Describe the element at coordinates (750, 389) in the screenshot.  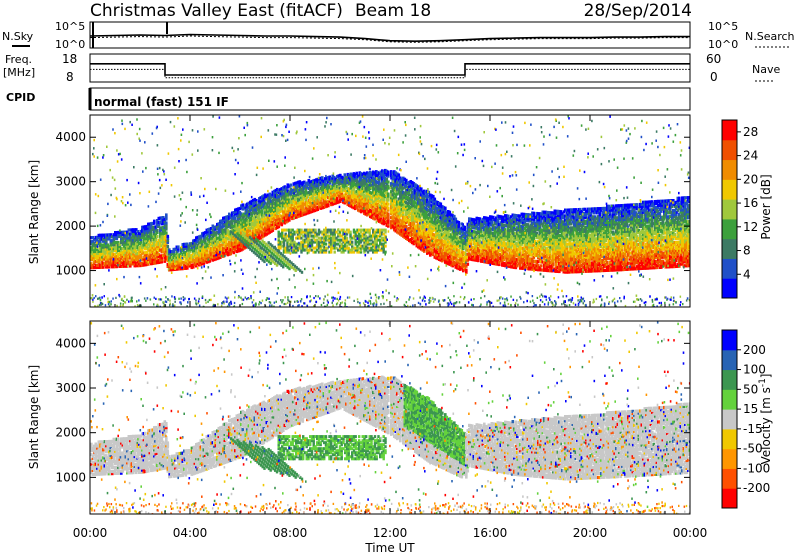
I see `velocity-colorbar-tick-2: 50` at that location.